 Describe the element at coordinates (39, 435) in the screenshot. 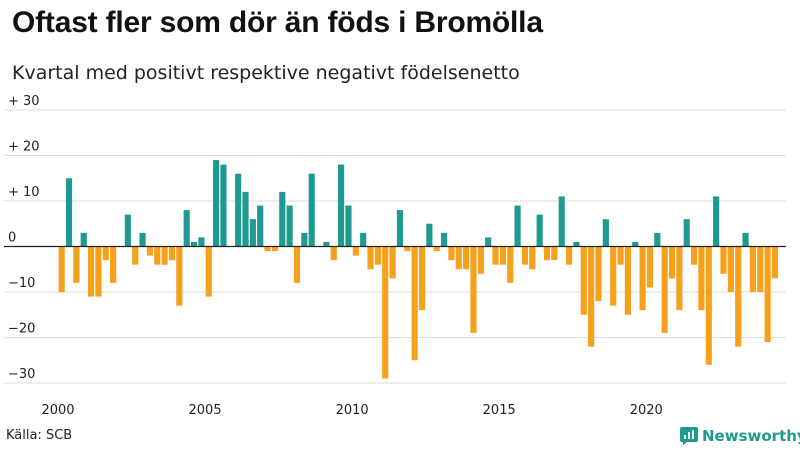

I see `source-note: Källa: SCB` at that location.